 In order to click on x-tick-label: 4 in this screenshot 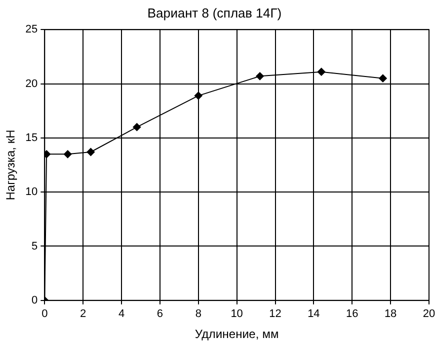, I will do `click(121, 314)`.